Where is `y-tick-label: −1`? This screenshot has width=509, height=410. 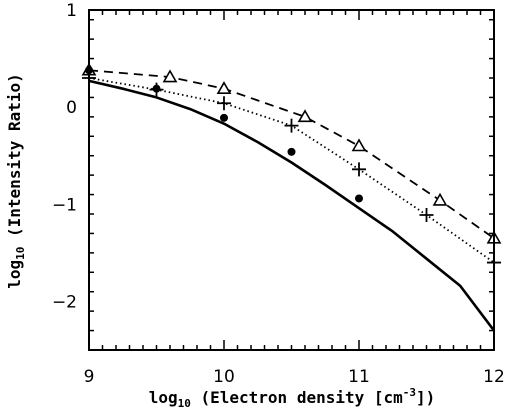 y-tick-label: −1 is located at coordinates (64, 205).